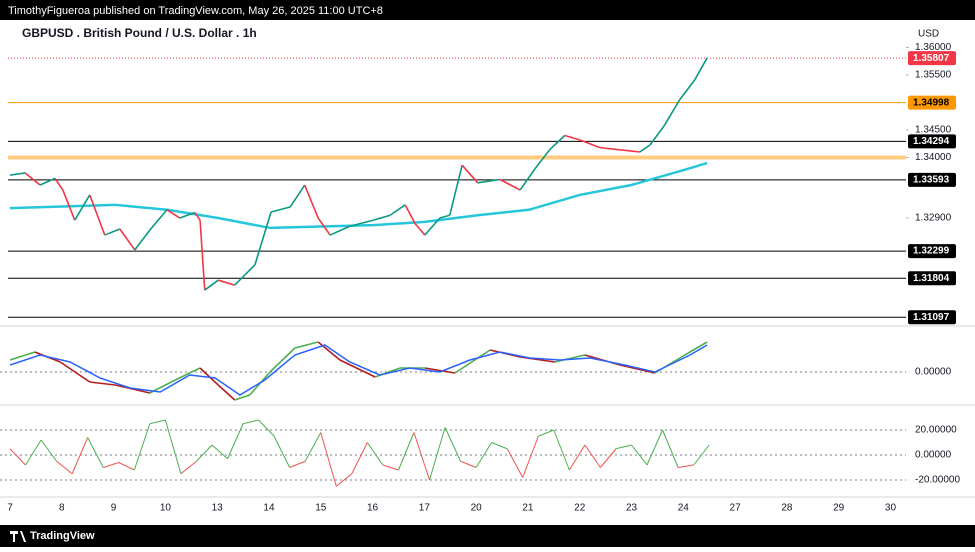 The image size is (975, 552). Describe the element at coordinates (528, 508) in the screenshot. I see `x-tick-label: 21` at that location.